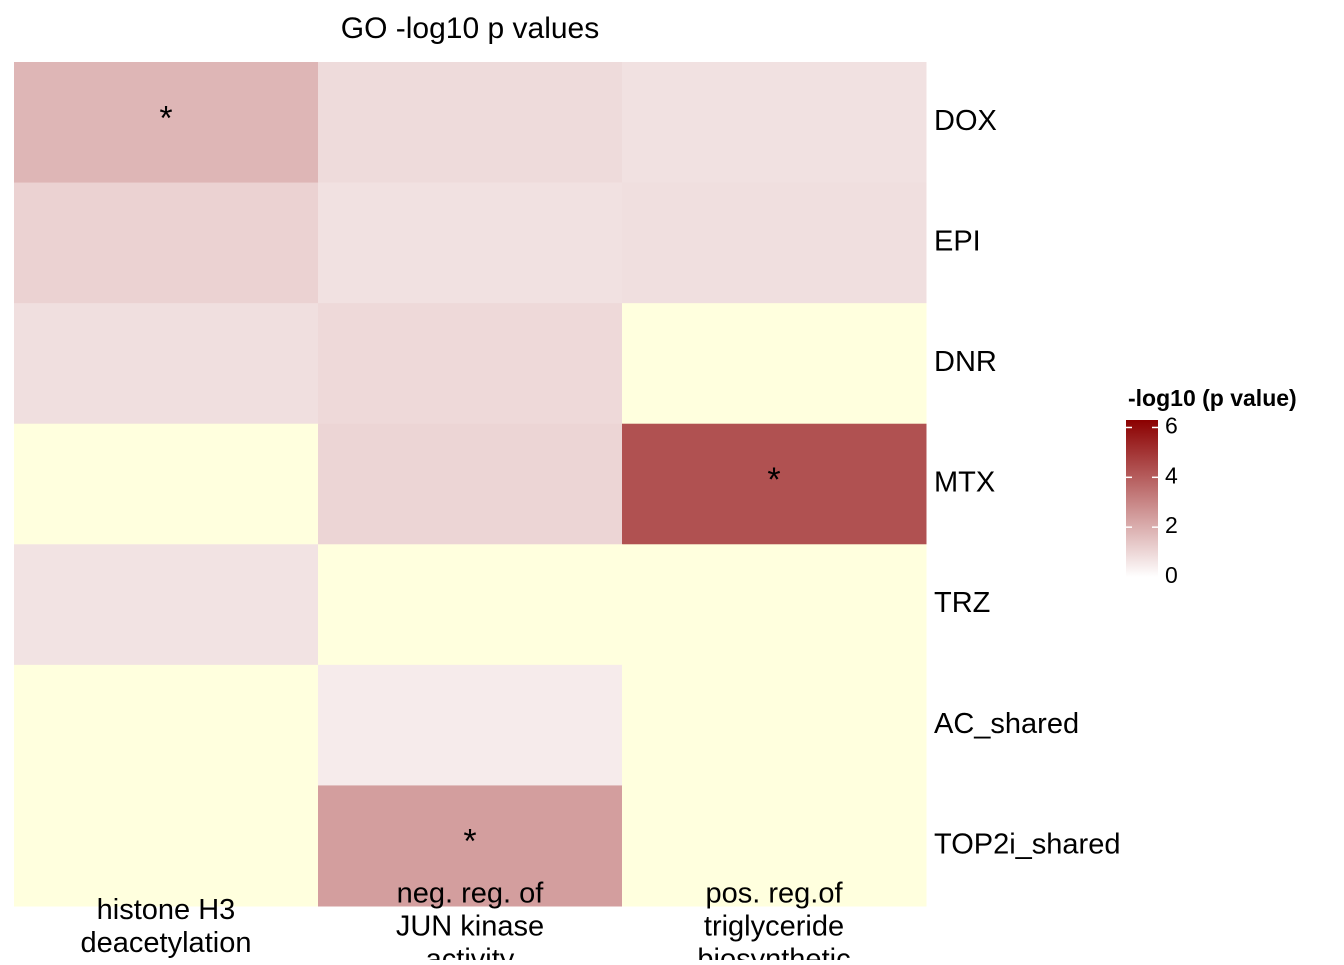 Image resolution: width=1344 pixels, height=965 pixels. I want to click on column-label: biosynthetic, so click(773, 952).